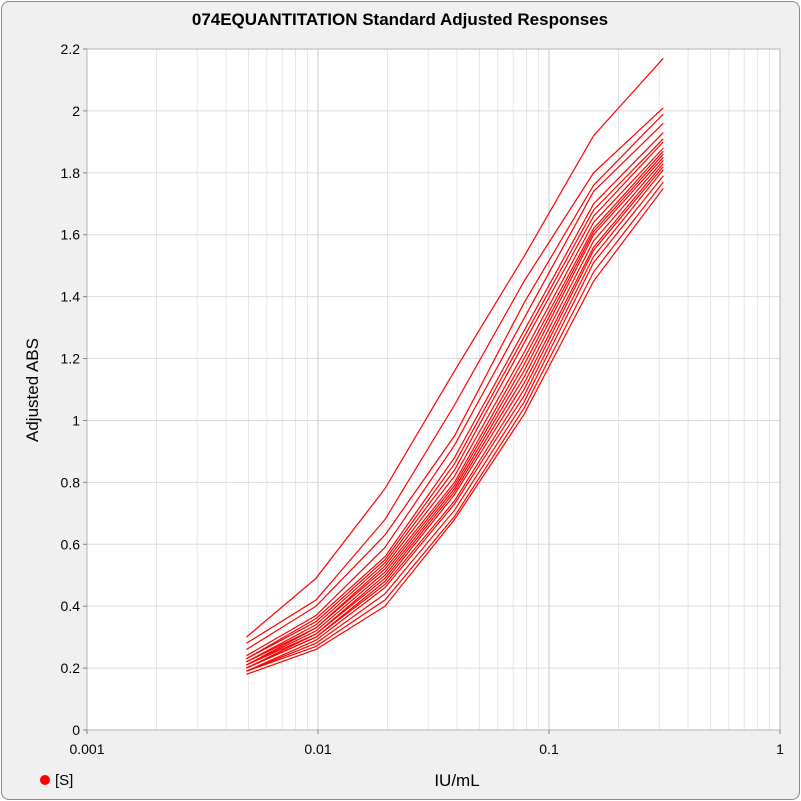  What do you see at coordinates (71, 49) in the screenshot?
I see `y-tick-label: 2.2` at bounding box center [71, 49].